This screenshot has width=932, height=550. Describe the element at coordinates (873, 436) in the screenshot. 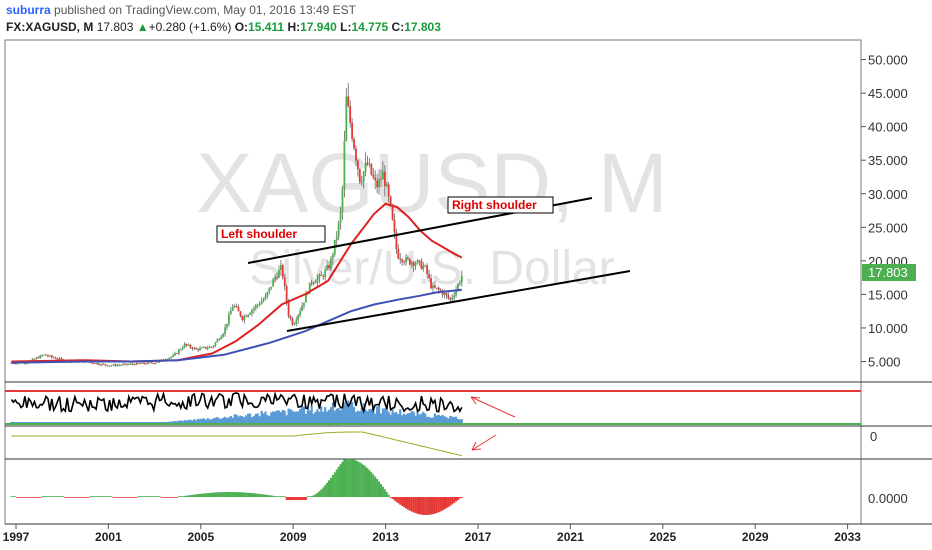

I see `oscillator-zero-label: 0` at that location.